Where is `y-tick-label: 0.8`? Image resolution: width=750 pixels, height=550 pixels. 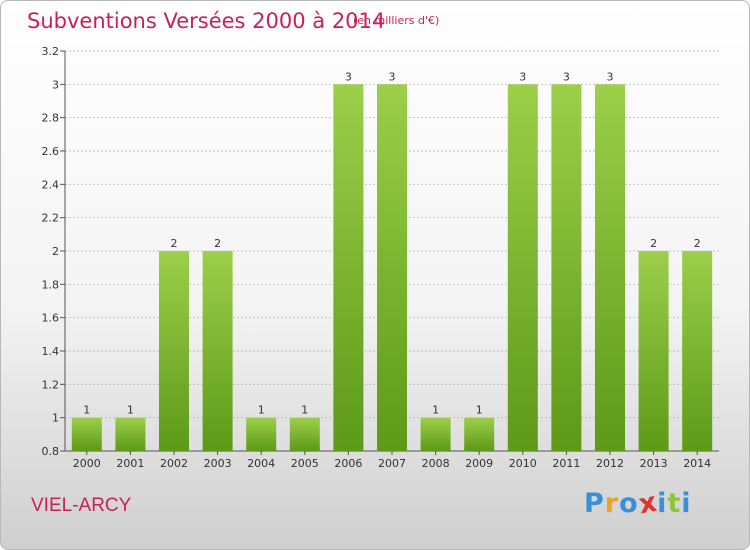
y-tick-label: 0.8 is located at coordinates (51, 451).